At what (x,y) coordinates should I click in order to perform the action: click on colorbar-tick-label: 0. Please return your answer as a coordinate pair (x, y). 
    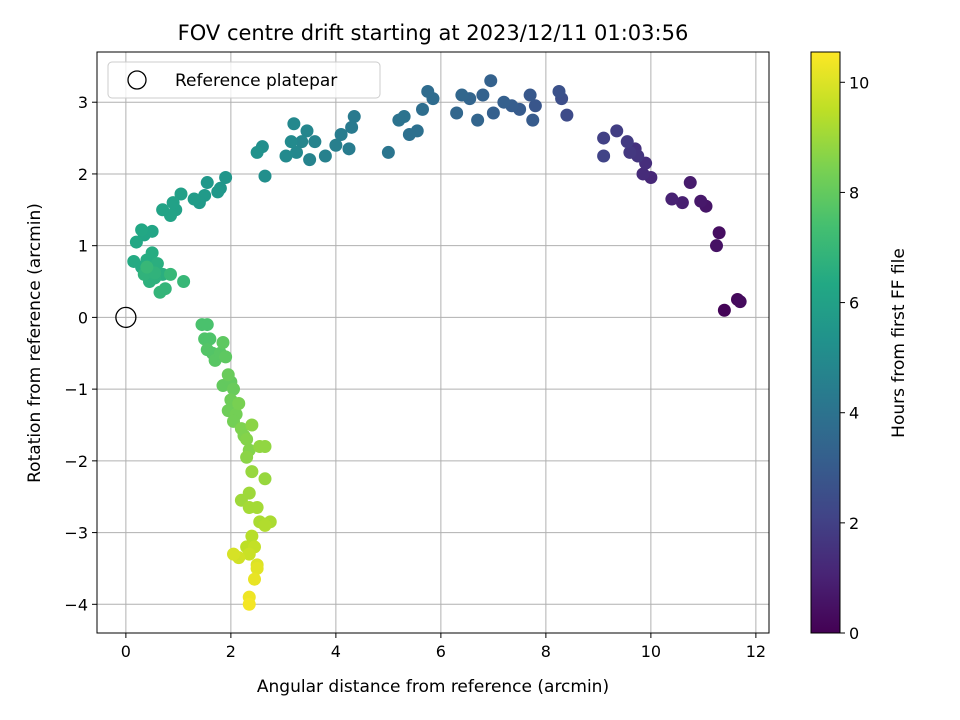
    Looking at the image, I should click on (854, 633).